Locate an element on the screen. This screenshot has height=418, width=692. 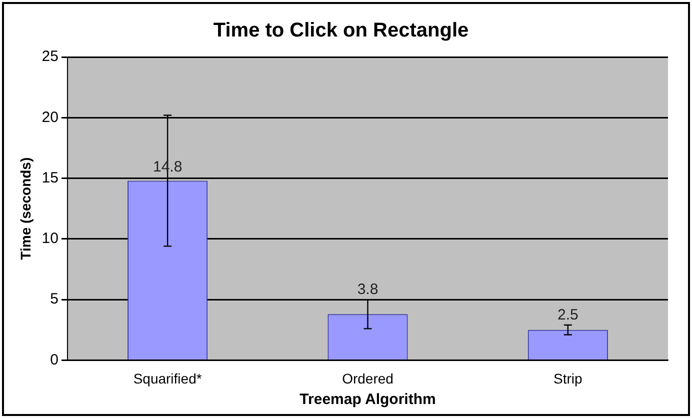
y-tick-label: 10 is located at coordinates (50, 239).